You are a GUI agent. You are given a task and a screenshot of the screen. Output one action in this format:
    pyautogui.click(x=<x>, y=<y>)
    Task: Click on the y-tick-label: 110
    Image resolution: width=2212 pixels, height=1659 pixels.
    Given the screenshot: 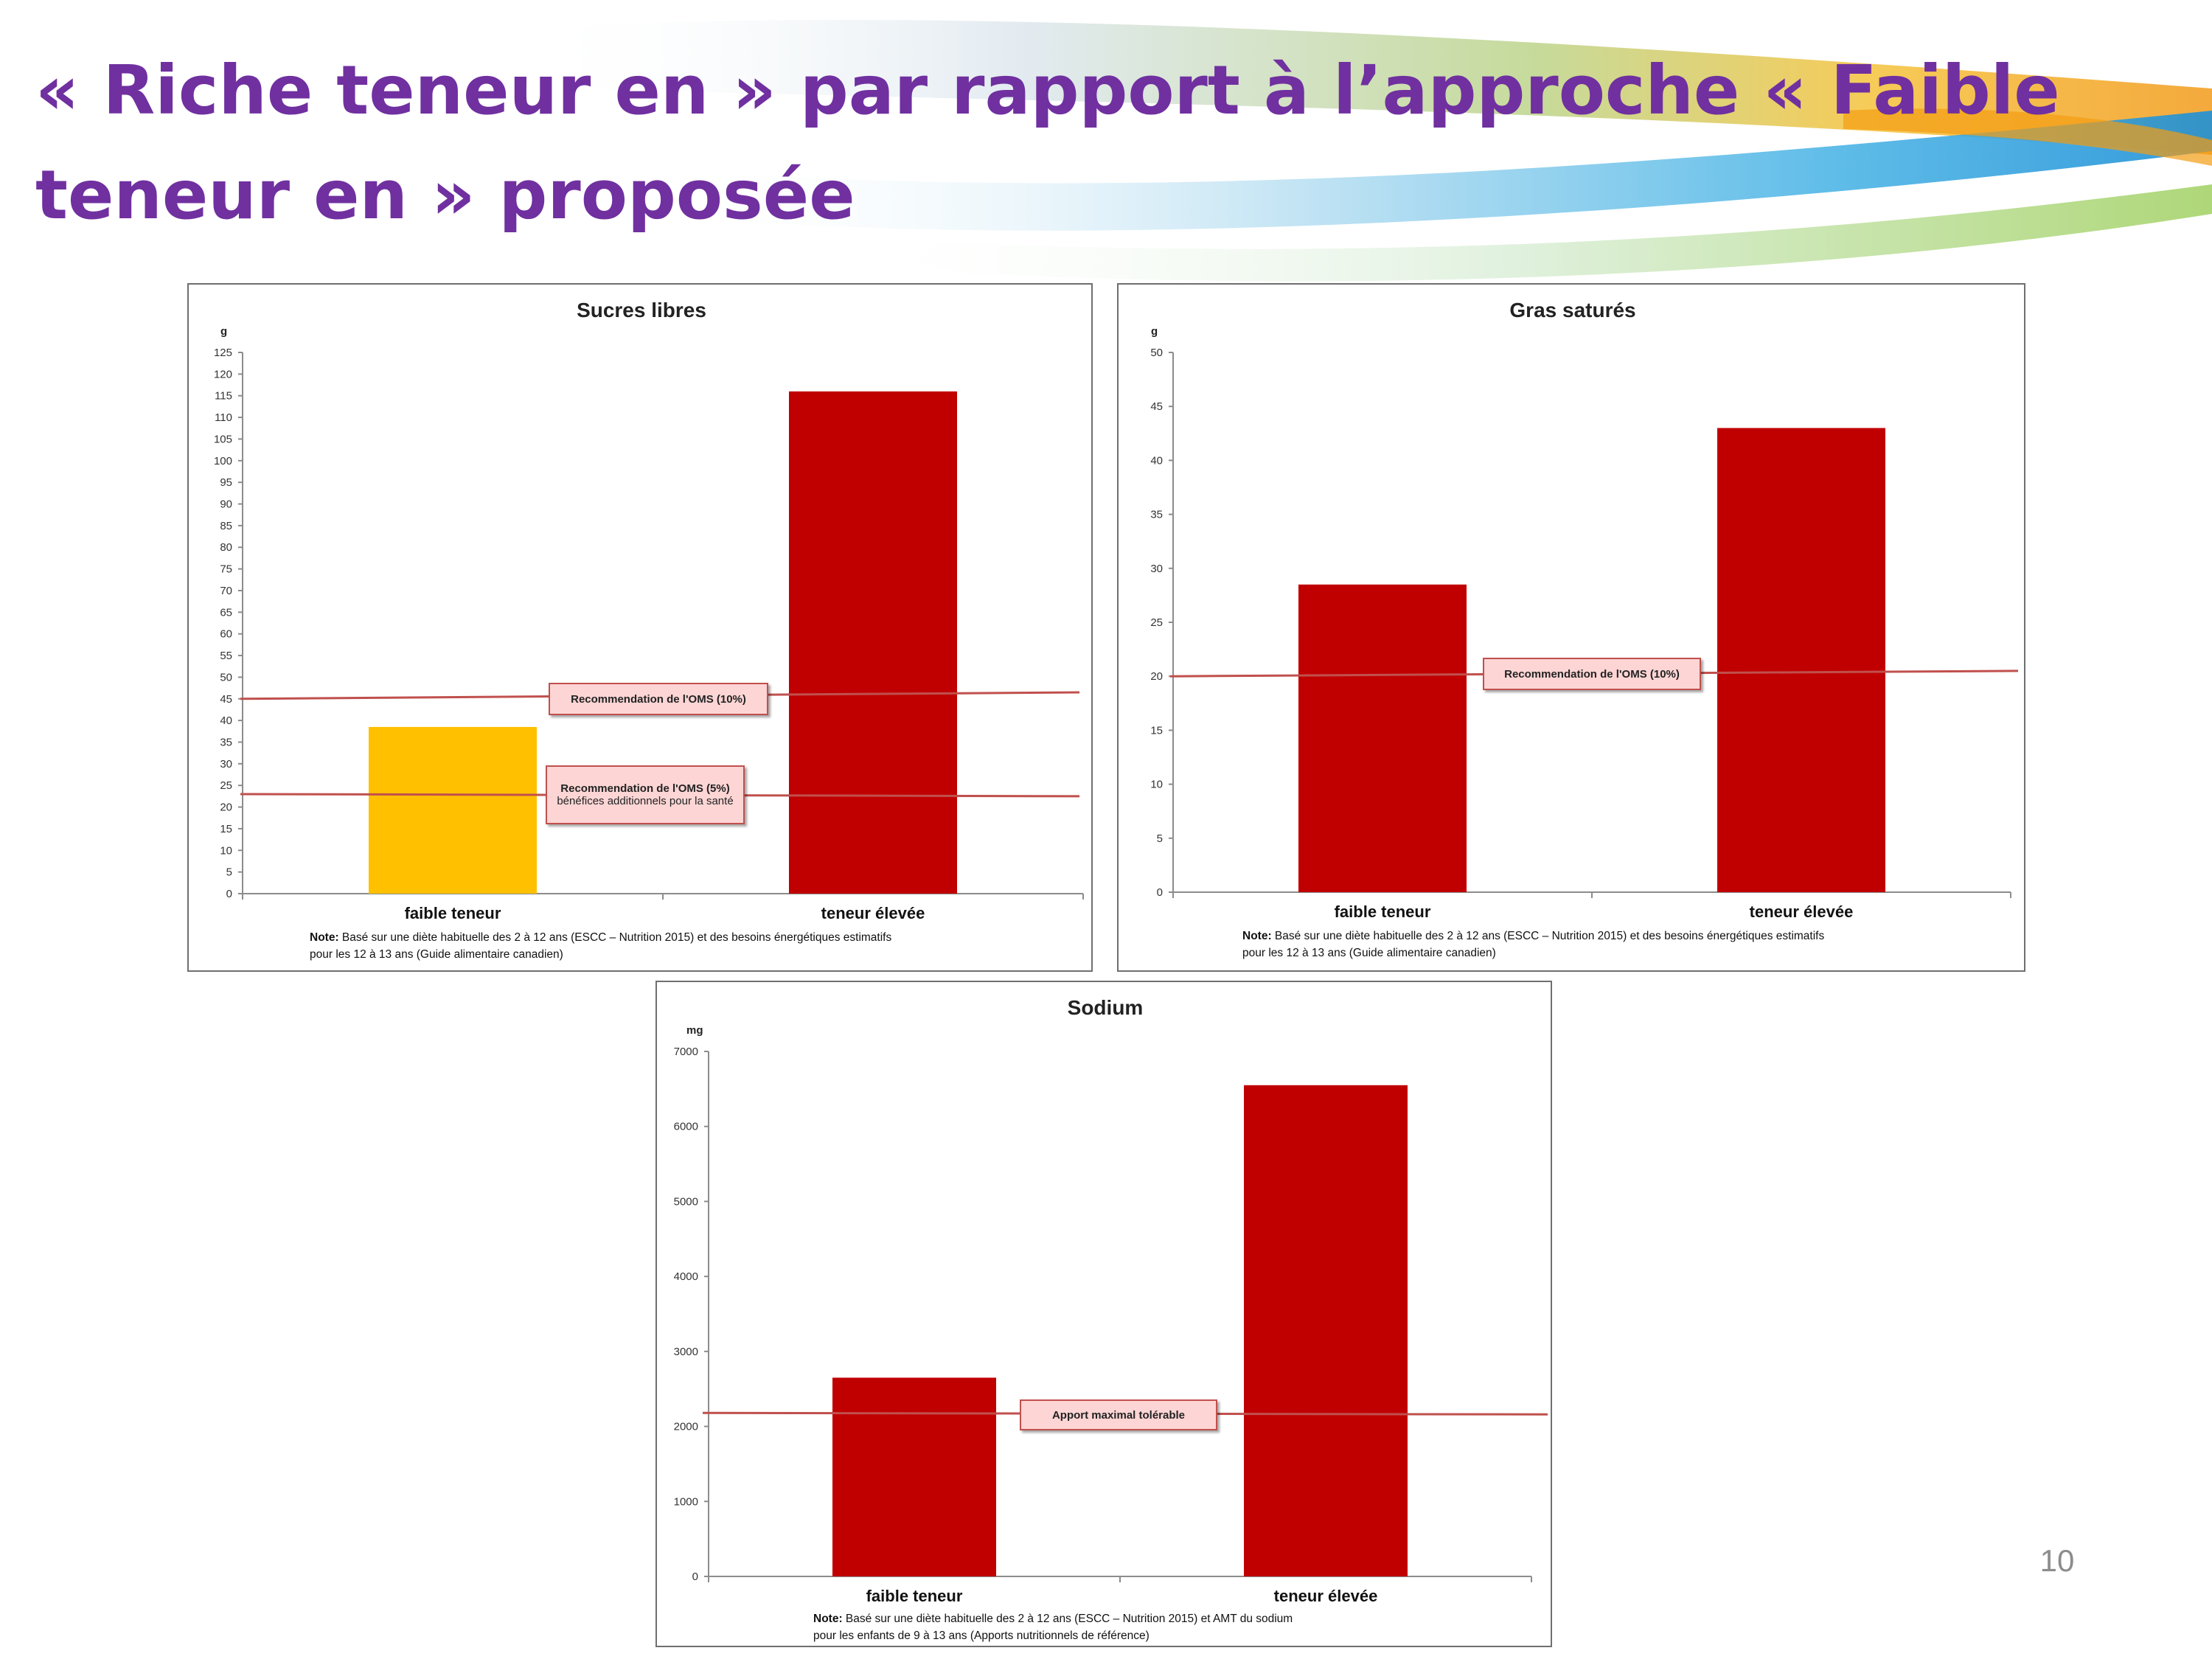 What is the action you would take?
    pyautogui.click(x=223, y=417)
    